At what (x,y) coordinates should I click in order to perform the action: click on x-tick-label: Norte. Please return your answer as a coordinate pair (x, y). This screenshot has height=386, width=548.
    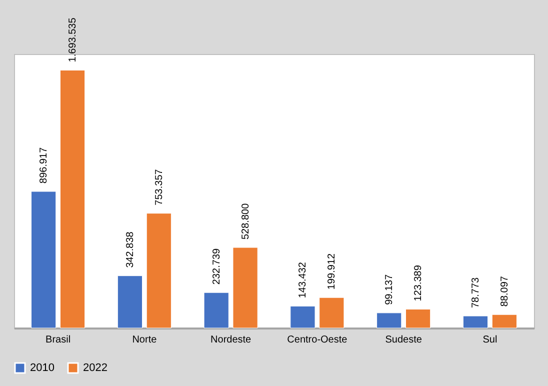
    Looking at the image, I should click on (145, 340).